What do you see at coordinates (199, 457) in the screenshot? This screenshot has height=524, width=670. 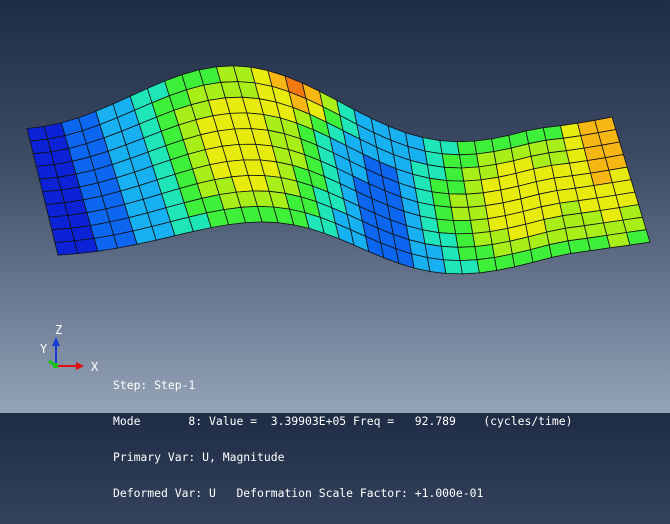 I see `primary-var-text: Primary Var: U, Magnitude` at bounding box center [199, 457].